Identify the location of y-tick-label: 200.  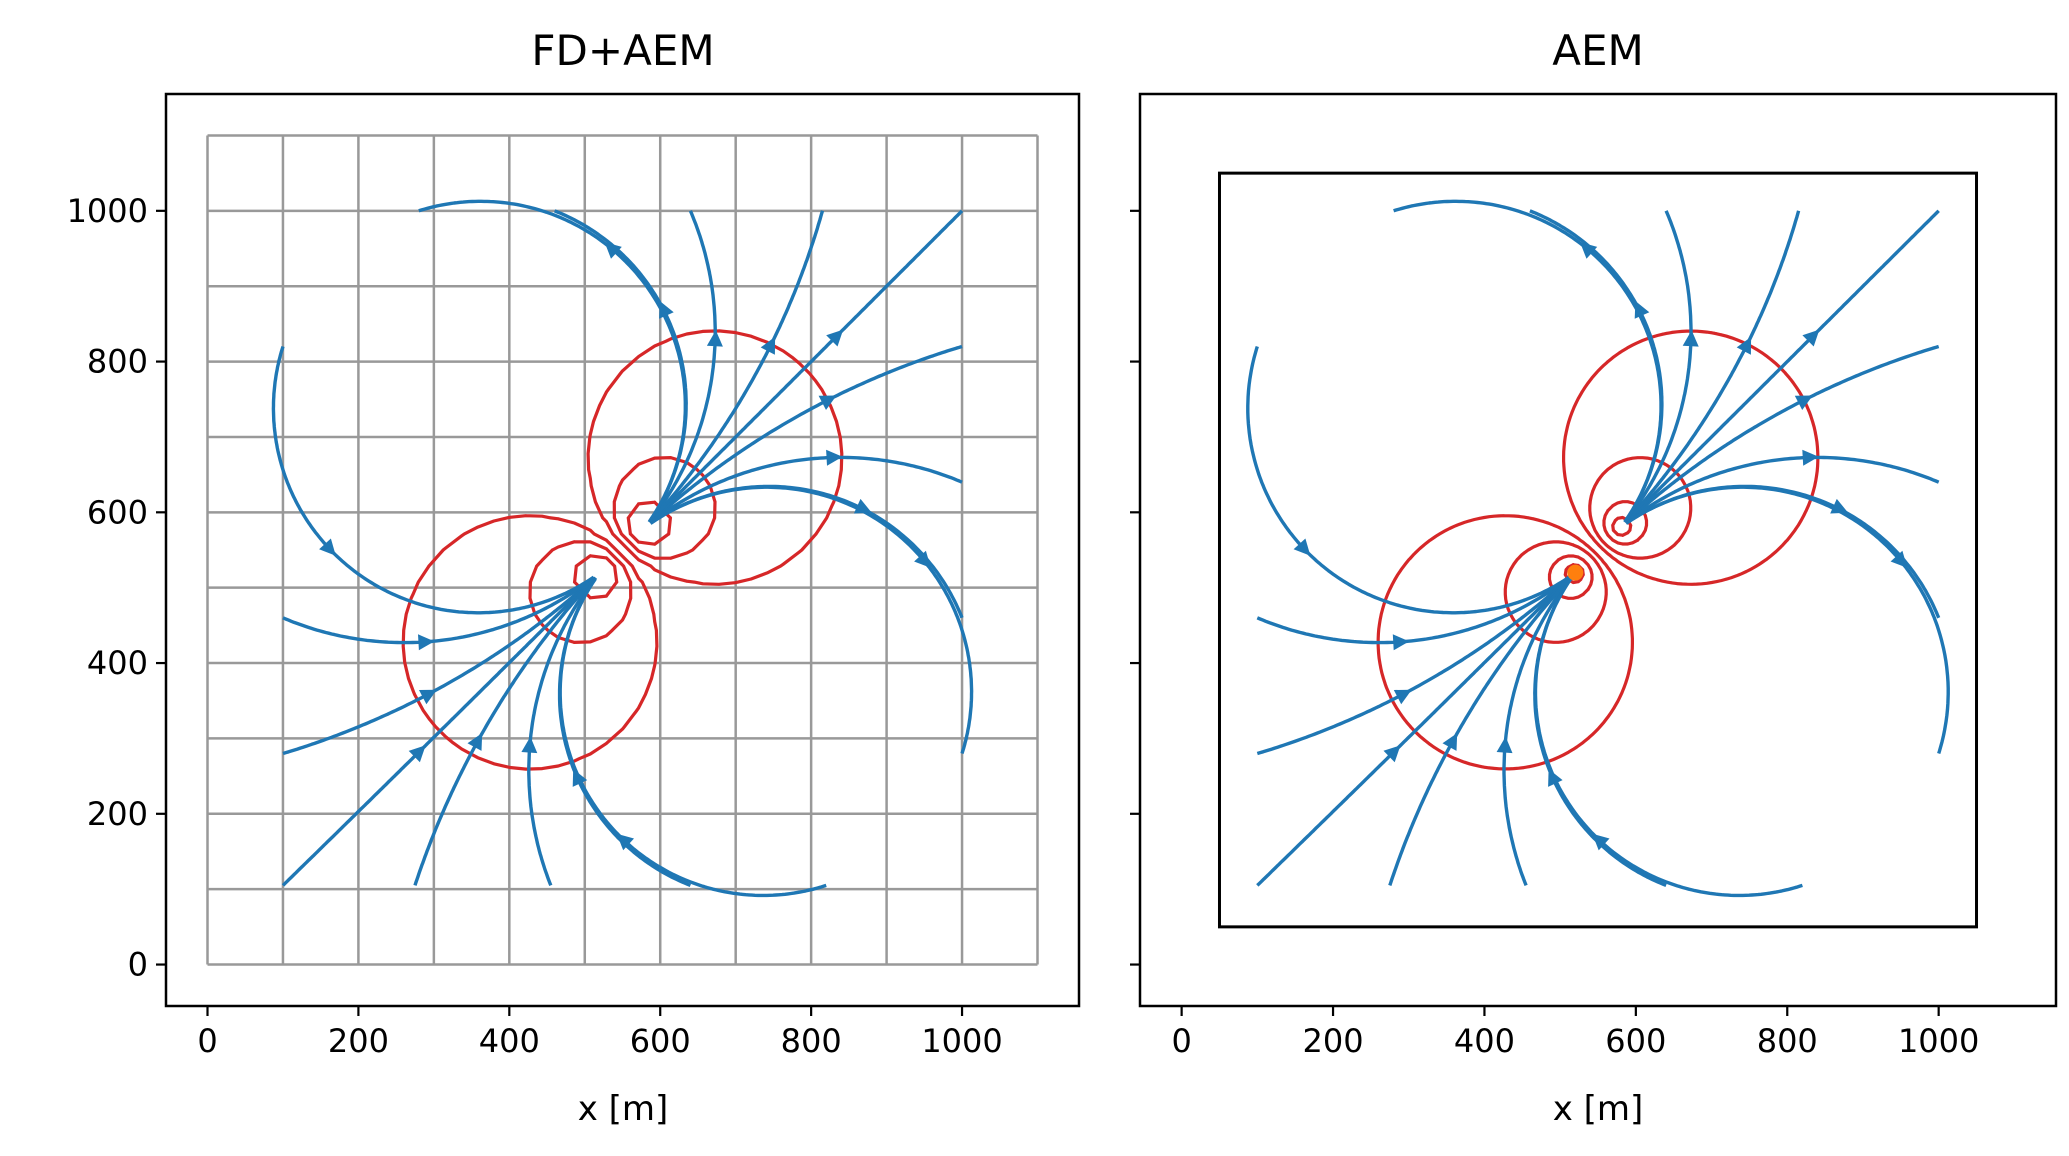
(117, 814).